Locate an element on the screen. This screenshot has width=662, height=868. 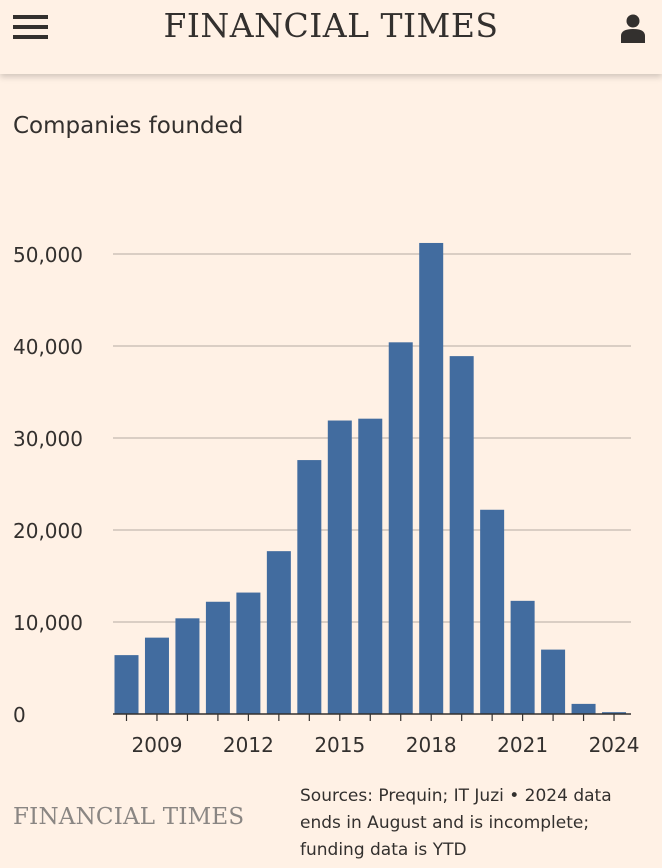
footer-logo: FINANCIAL TIMES is located at coordinates (129, 817).